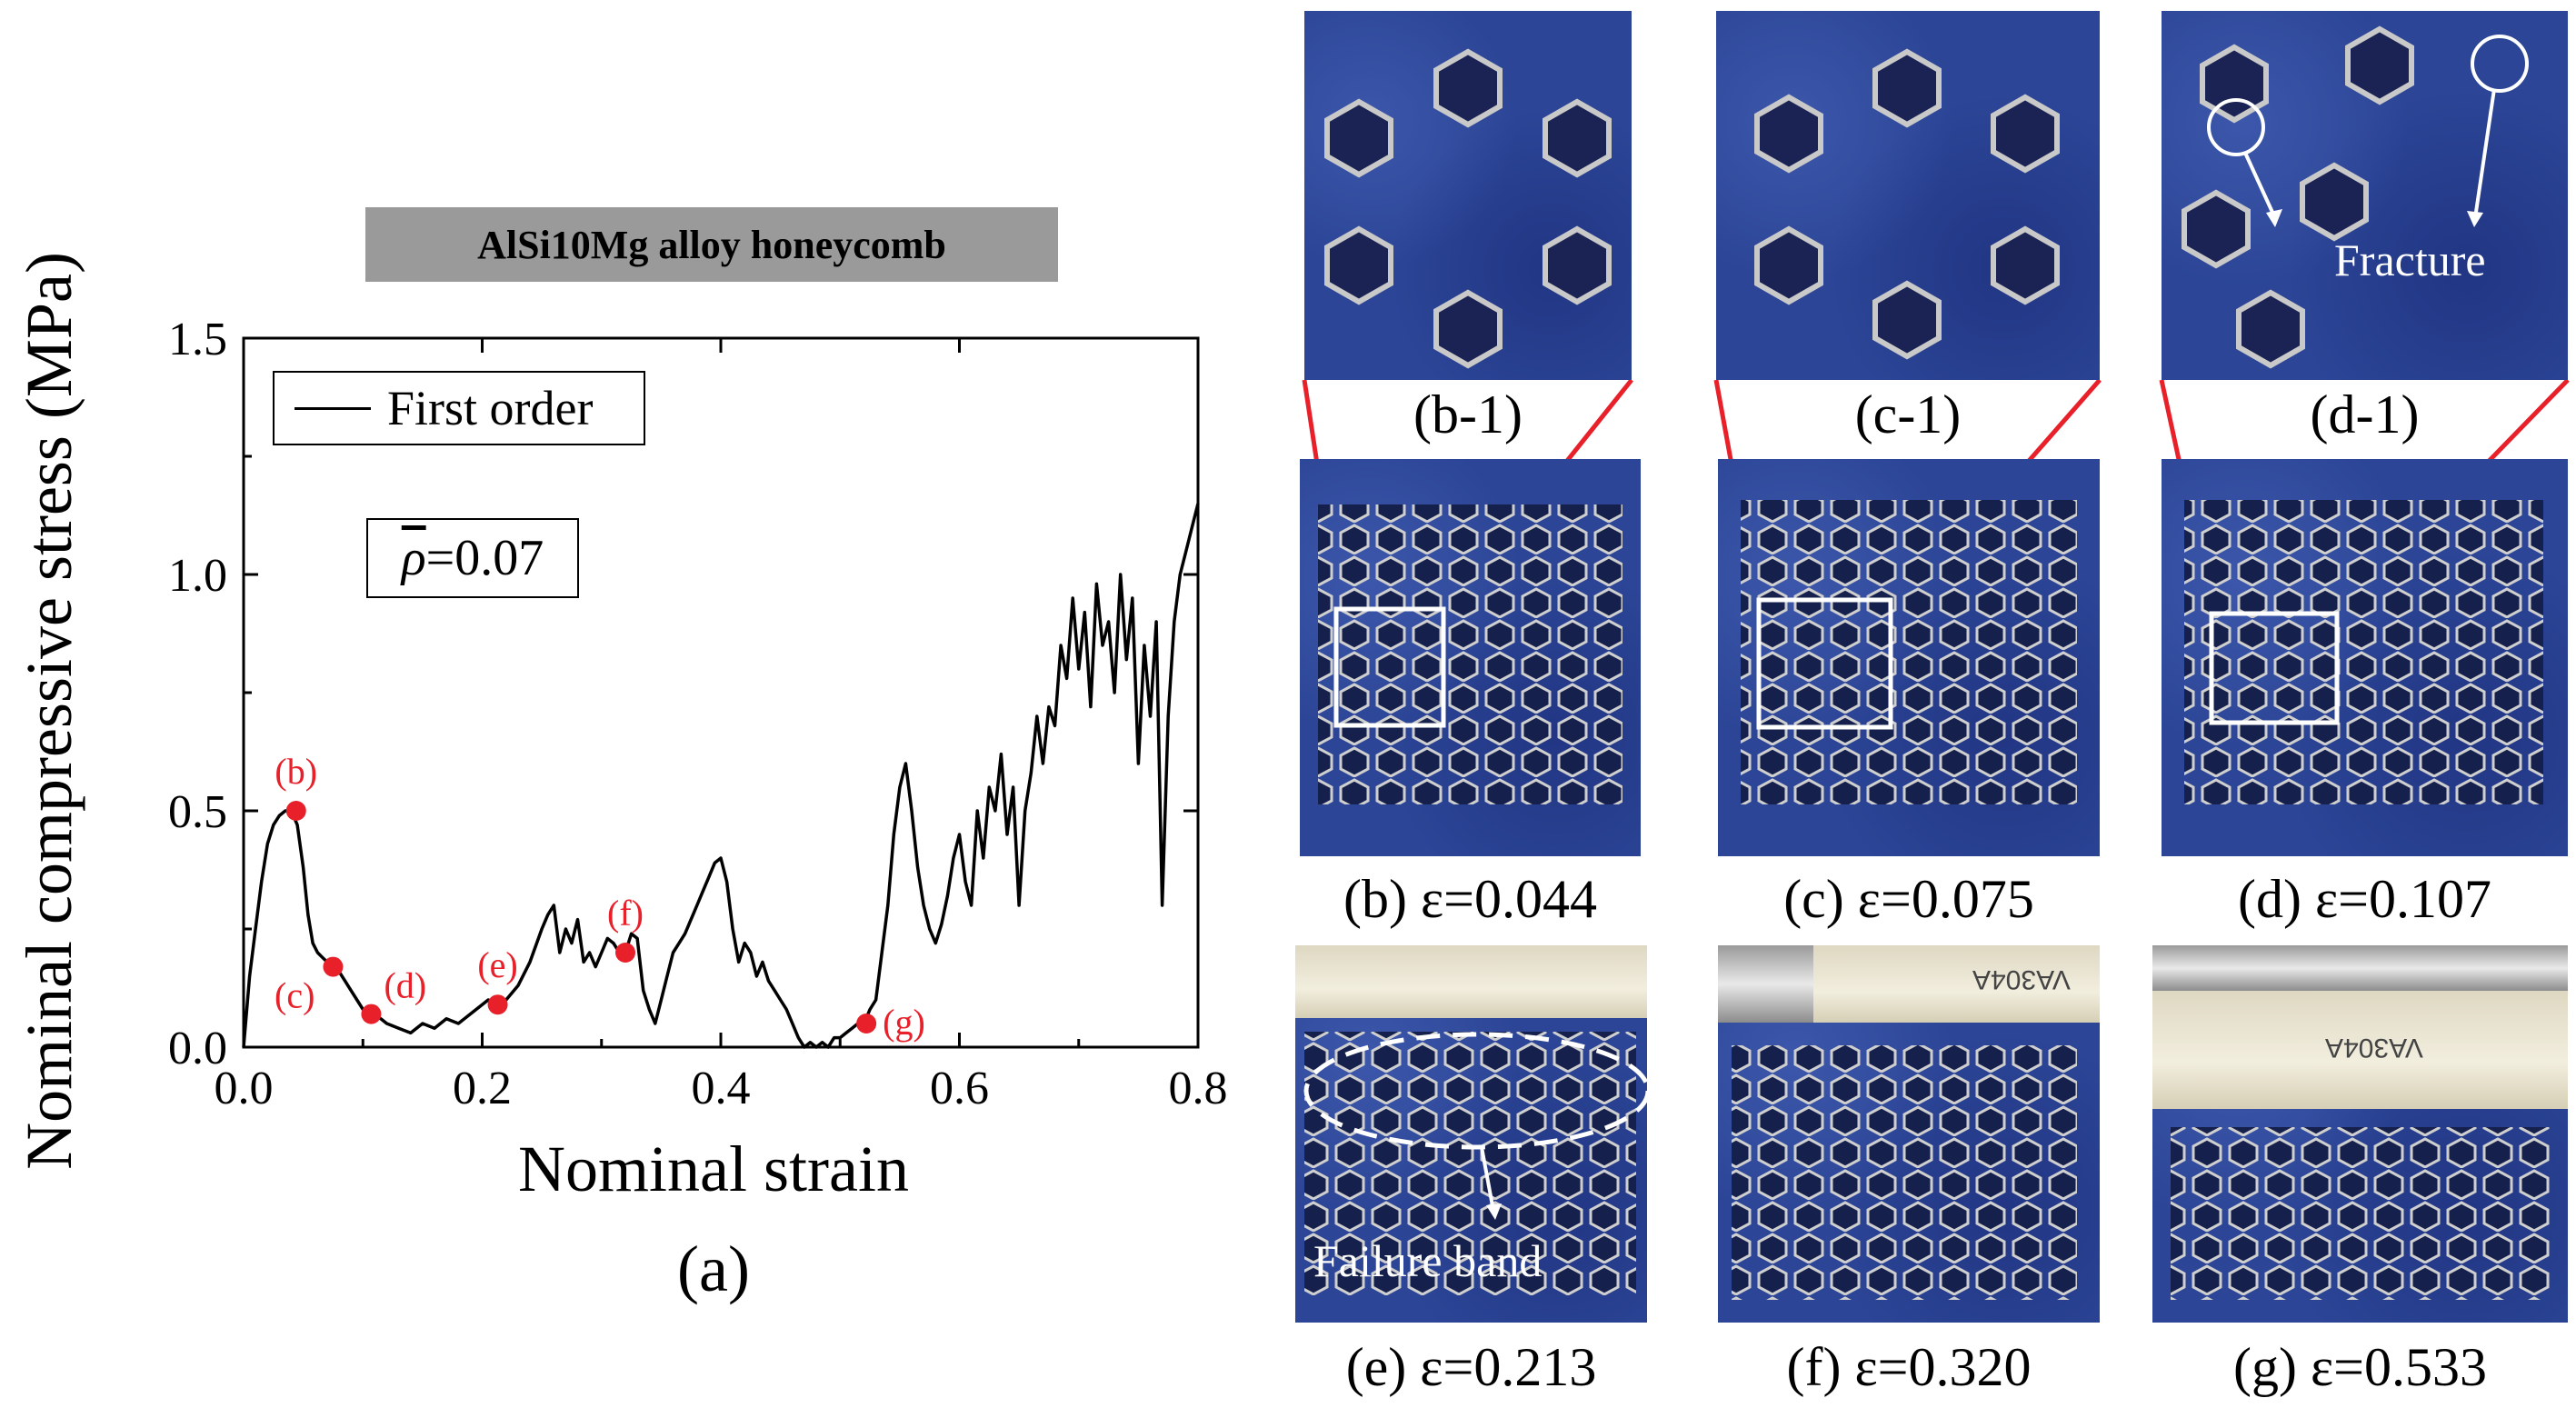  What do you see at coordinates (1907, 204) in the screenshot?
I see `honeycomb-zoom-c` at bounding box center [1907, 204].